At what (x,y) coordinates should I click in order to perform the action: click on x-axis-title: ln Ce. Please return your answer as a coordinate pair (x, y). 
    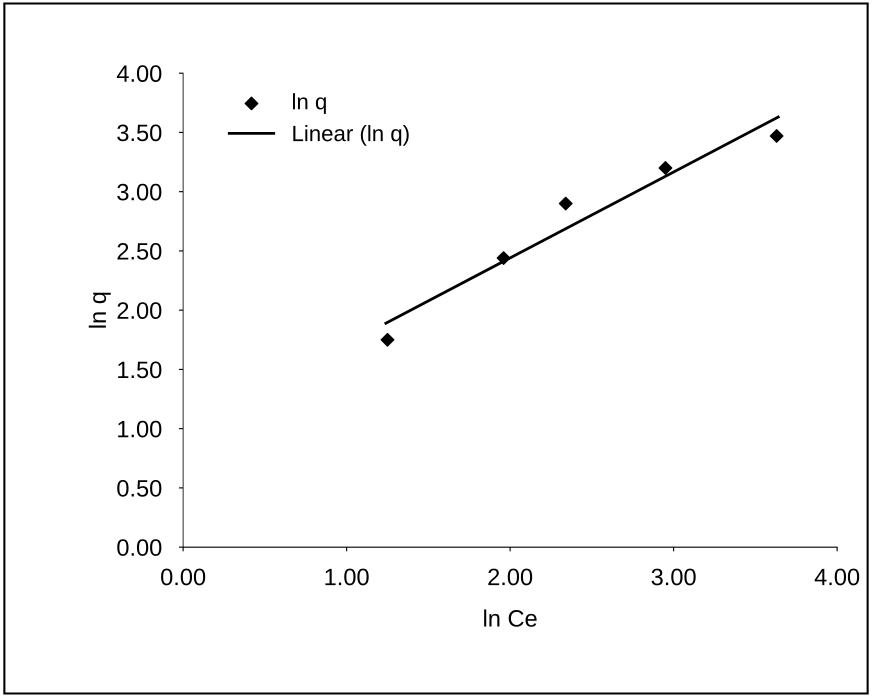
    Looking at the image, I should click on (510, 618).